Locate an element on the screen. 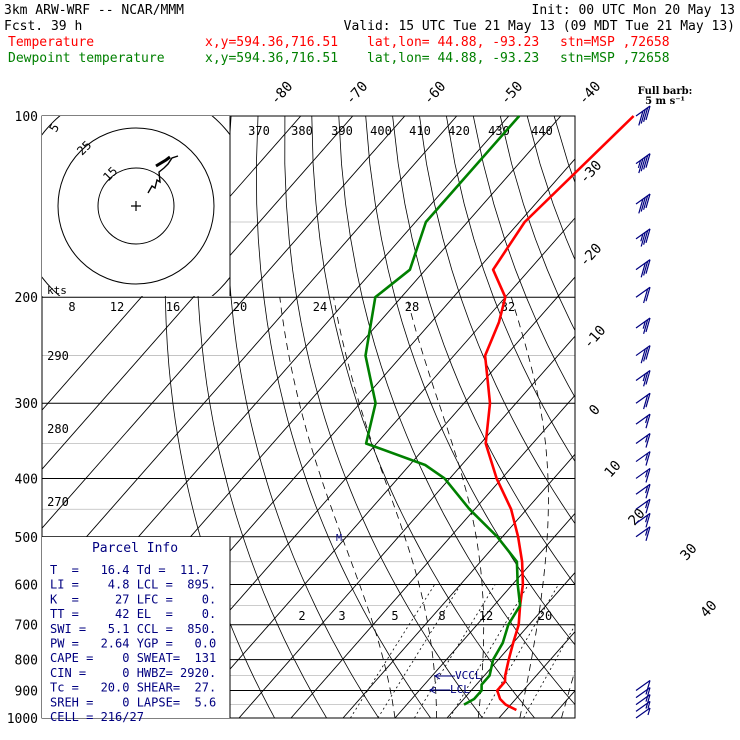  temperature-legend: Temperature is located at coordinates (51, 42).